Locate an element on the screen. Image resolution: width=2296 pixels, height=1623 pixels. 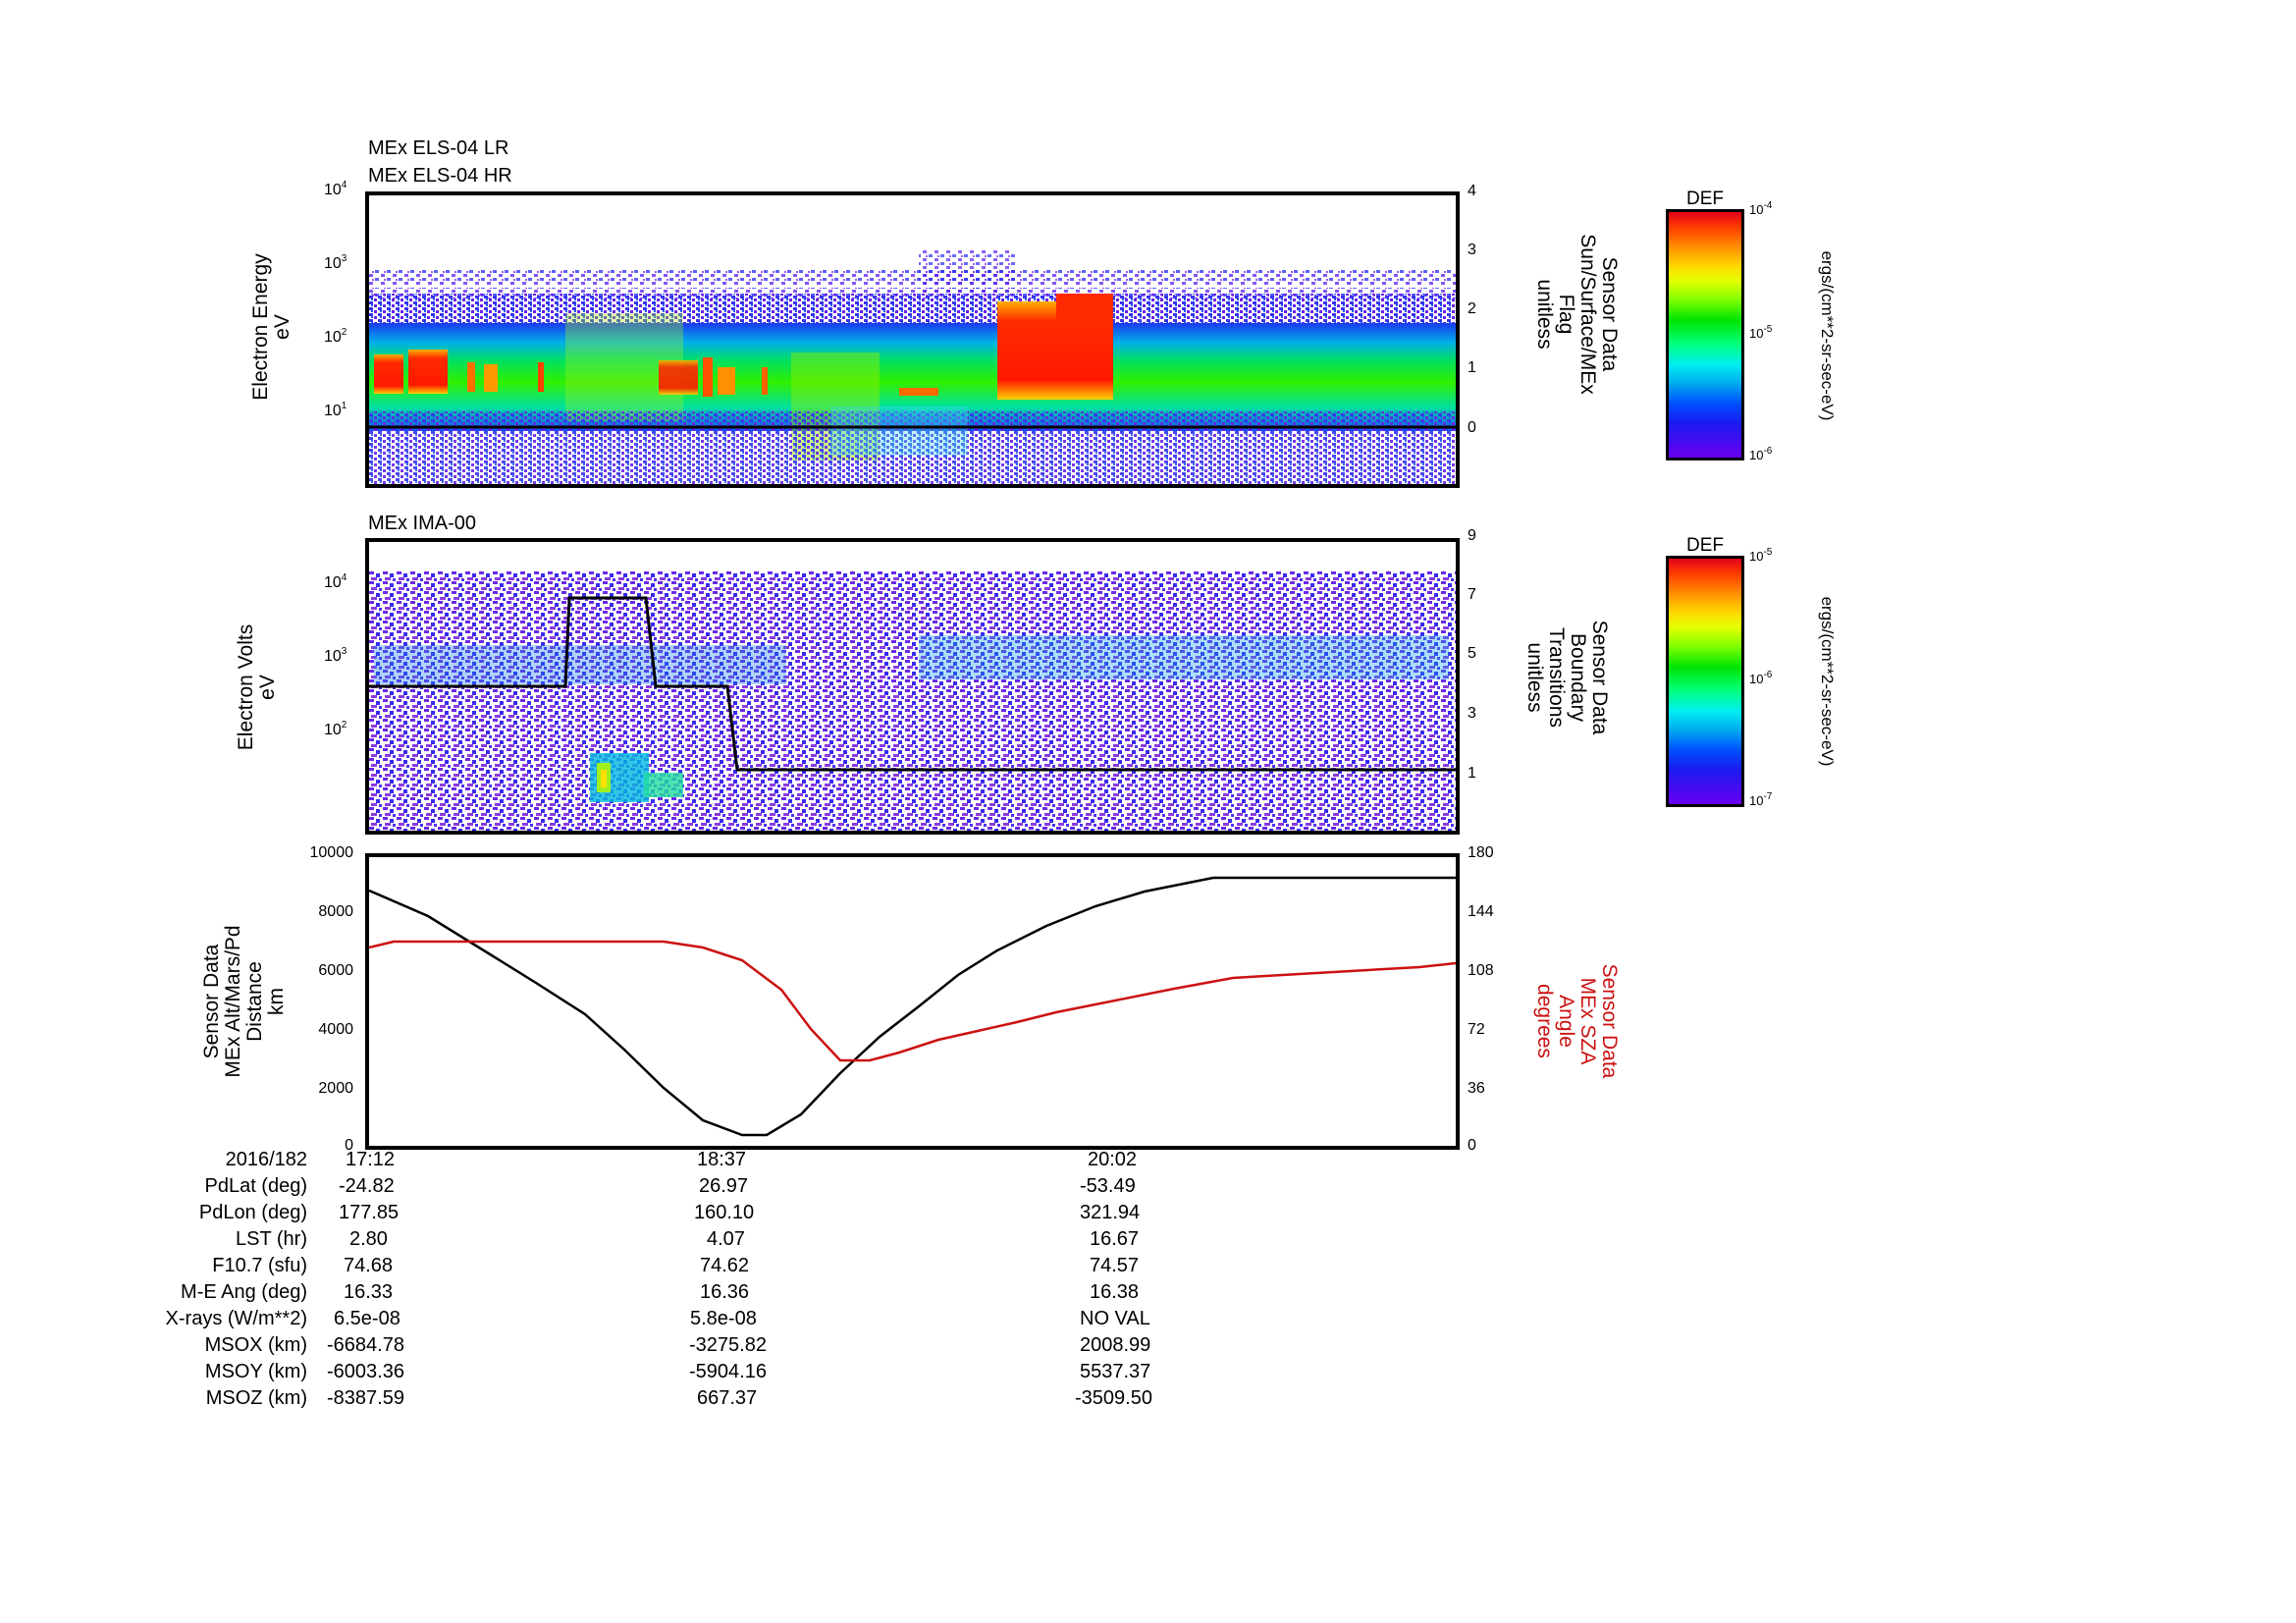
row-value: 5537.37 is located at coordinates (1115, 1372).